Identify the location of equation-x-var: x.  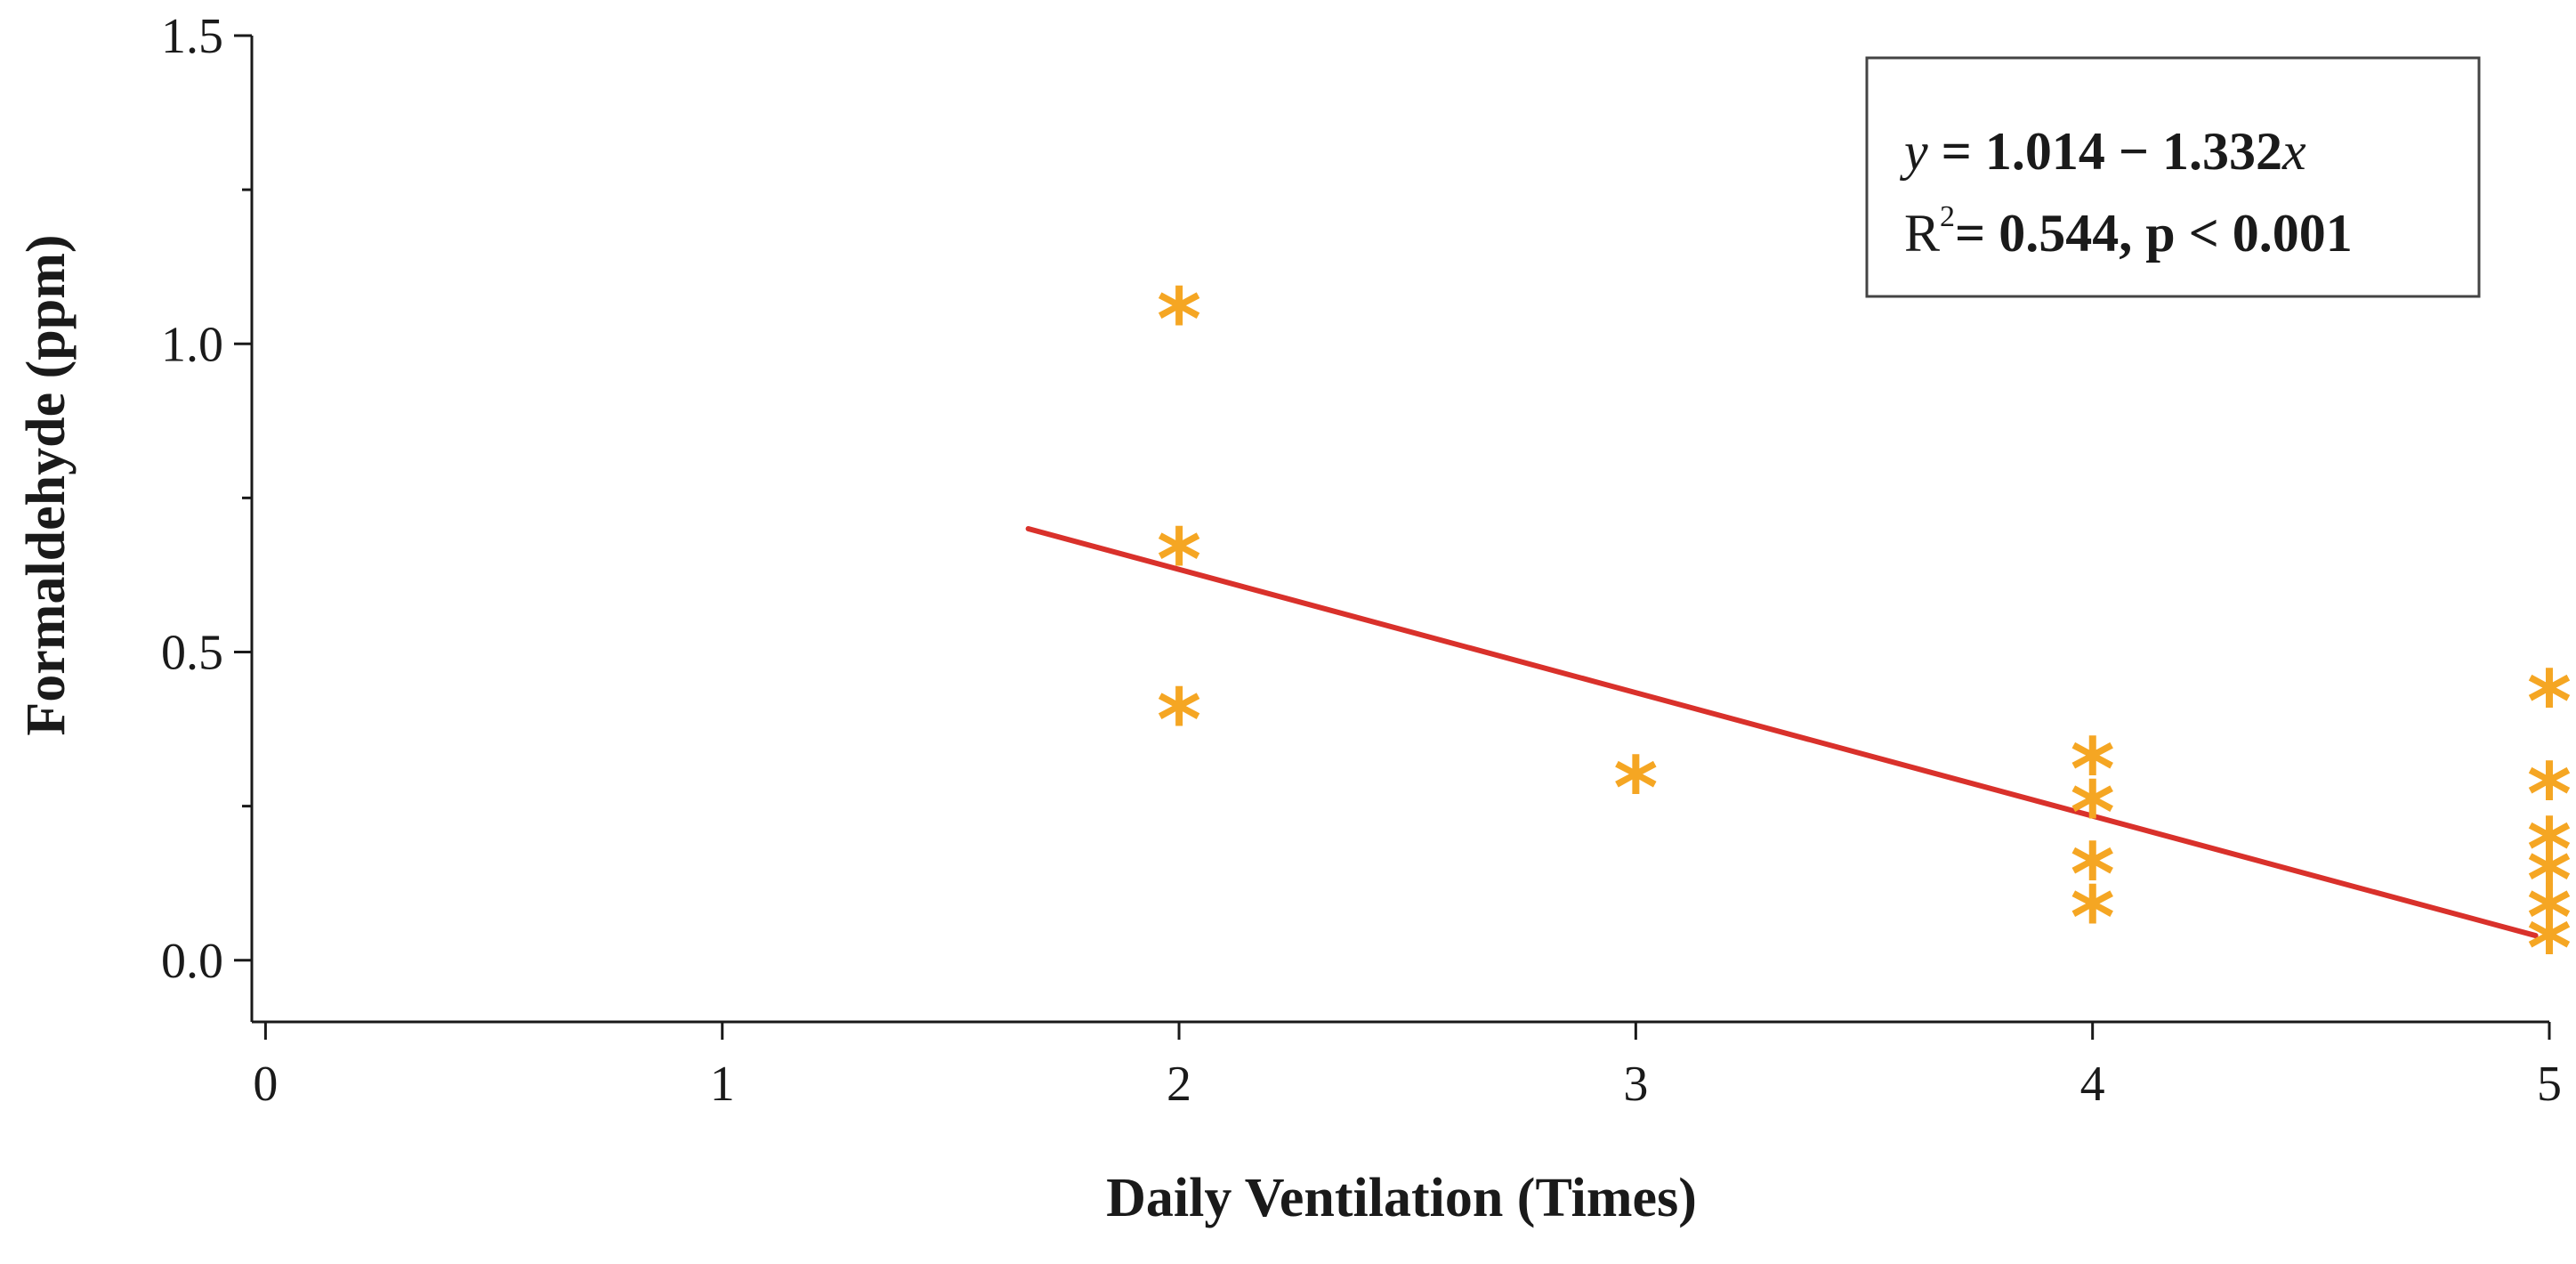
(2293, 152).